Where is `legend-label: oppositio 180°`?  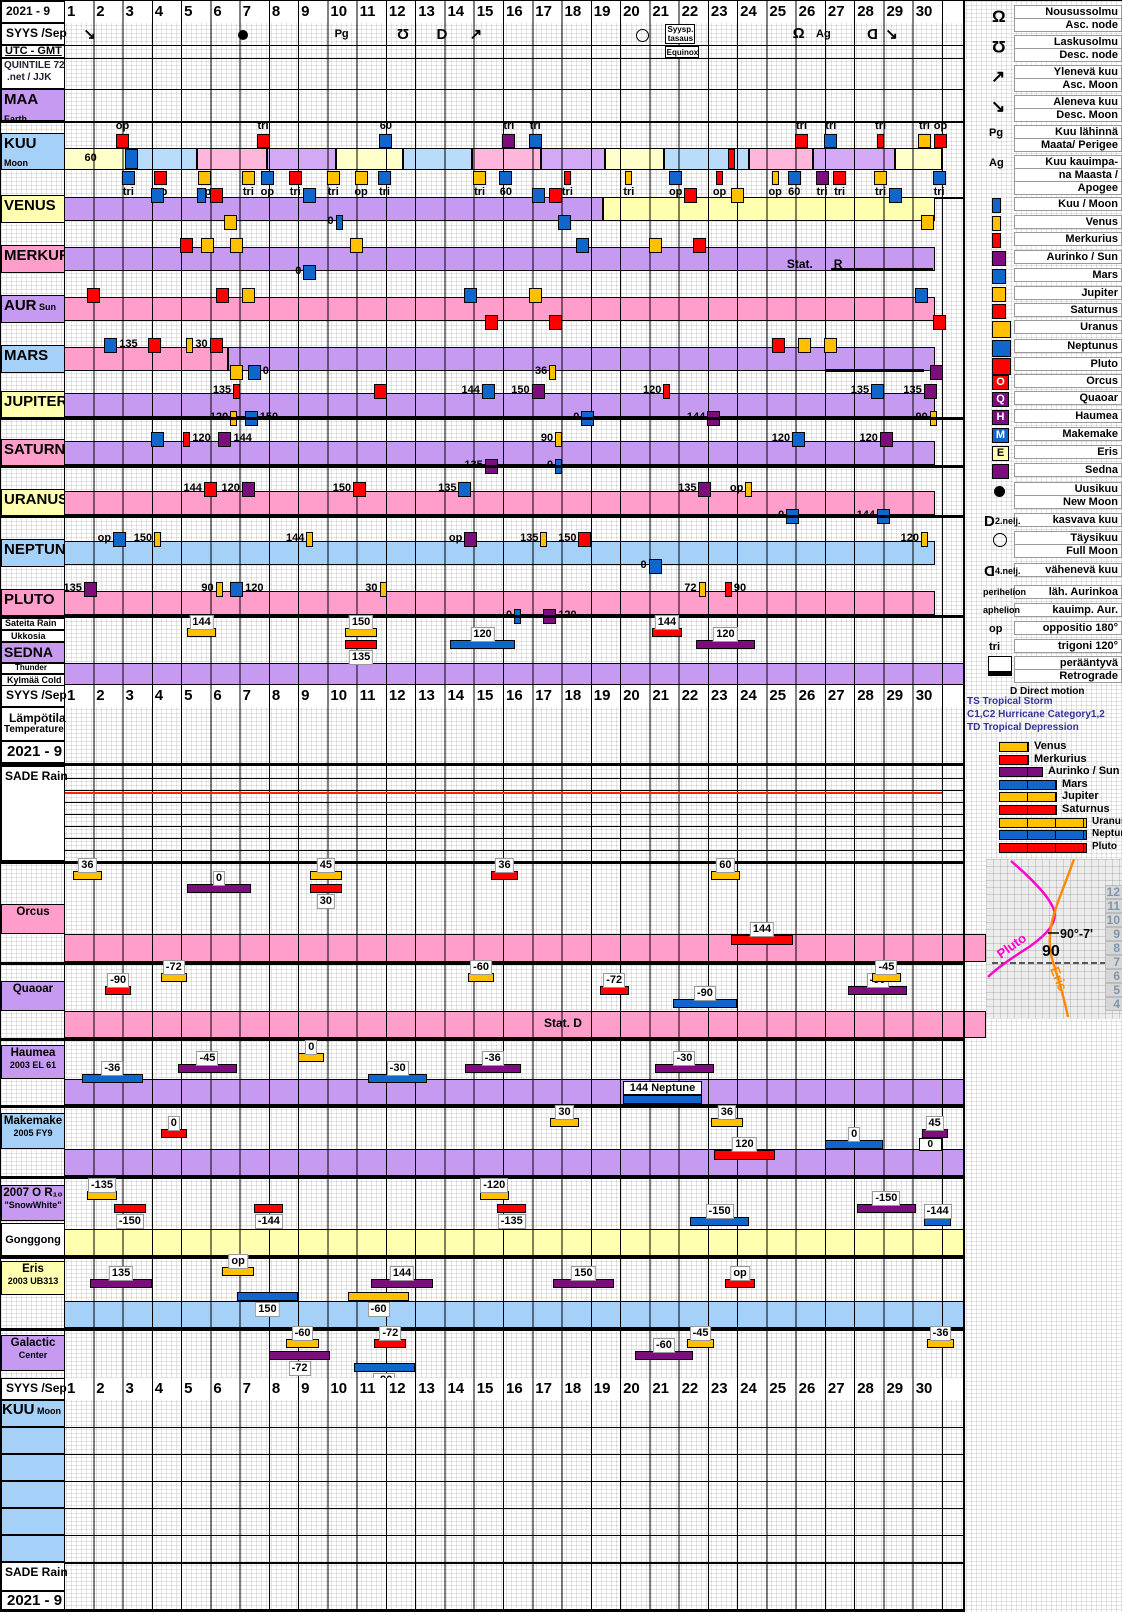 legend-label: oppositio 180° is located at coordinates (1068, 628).